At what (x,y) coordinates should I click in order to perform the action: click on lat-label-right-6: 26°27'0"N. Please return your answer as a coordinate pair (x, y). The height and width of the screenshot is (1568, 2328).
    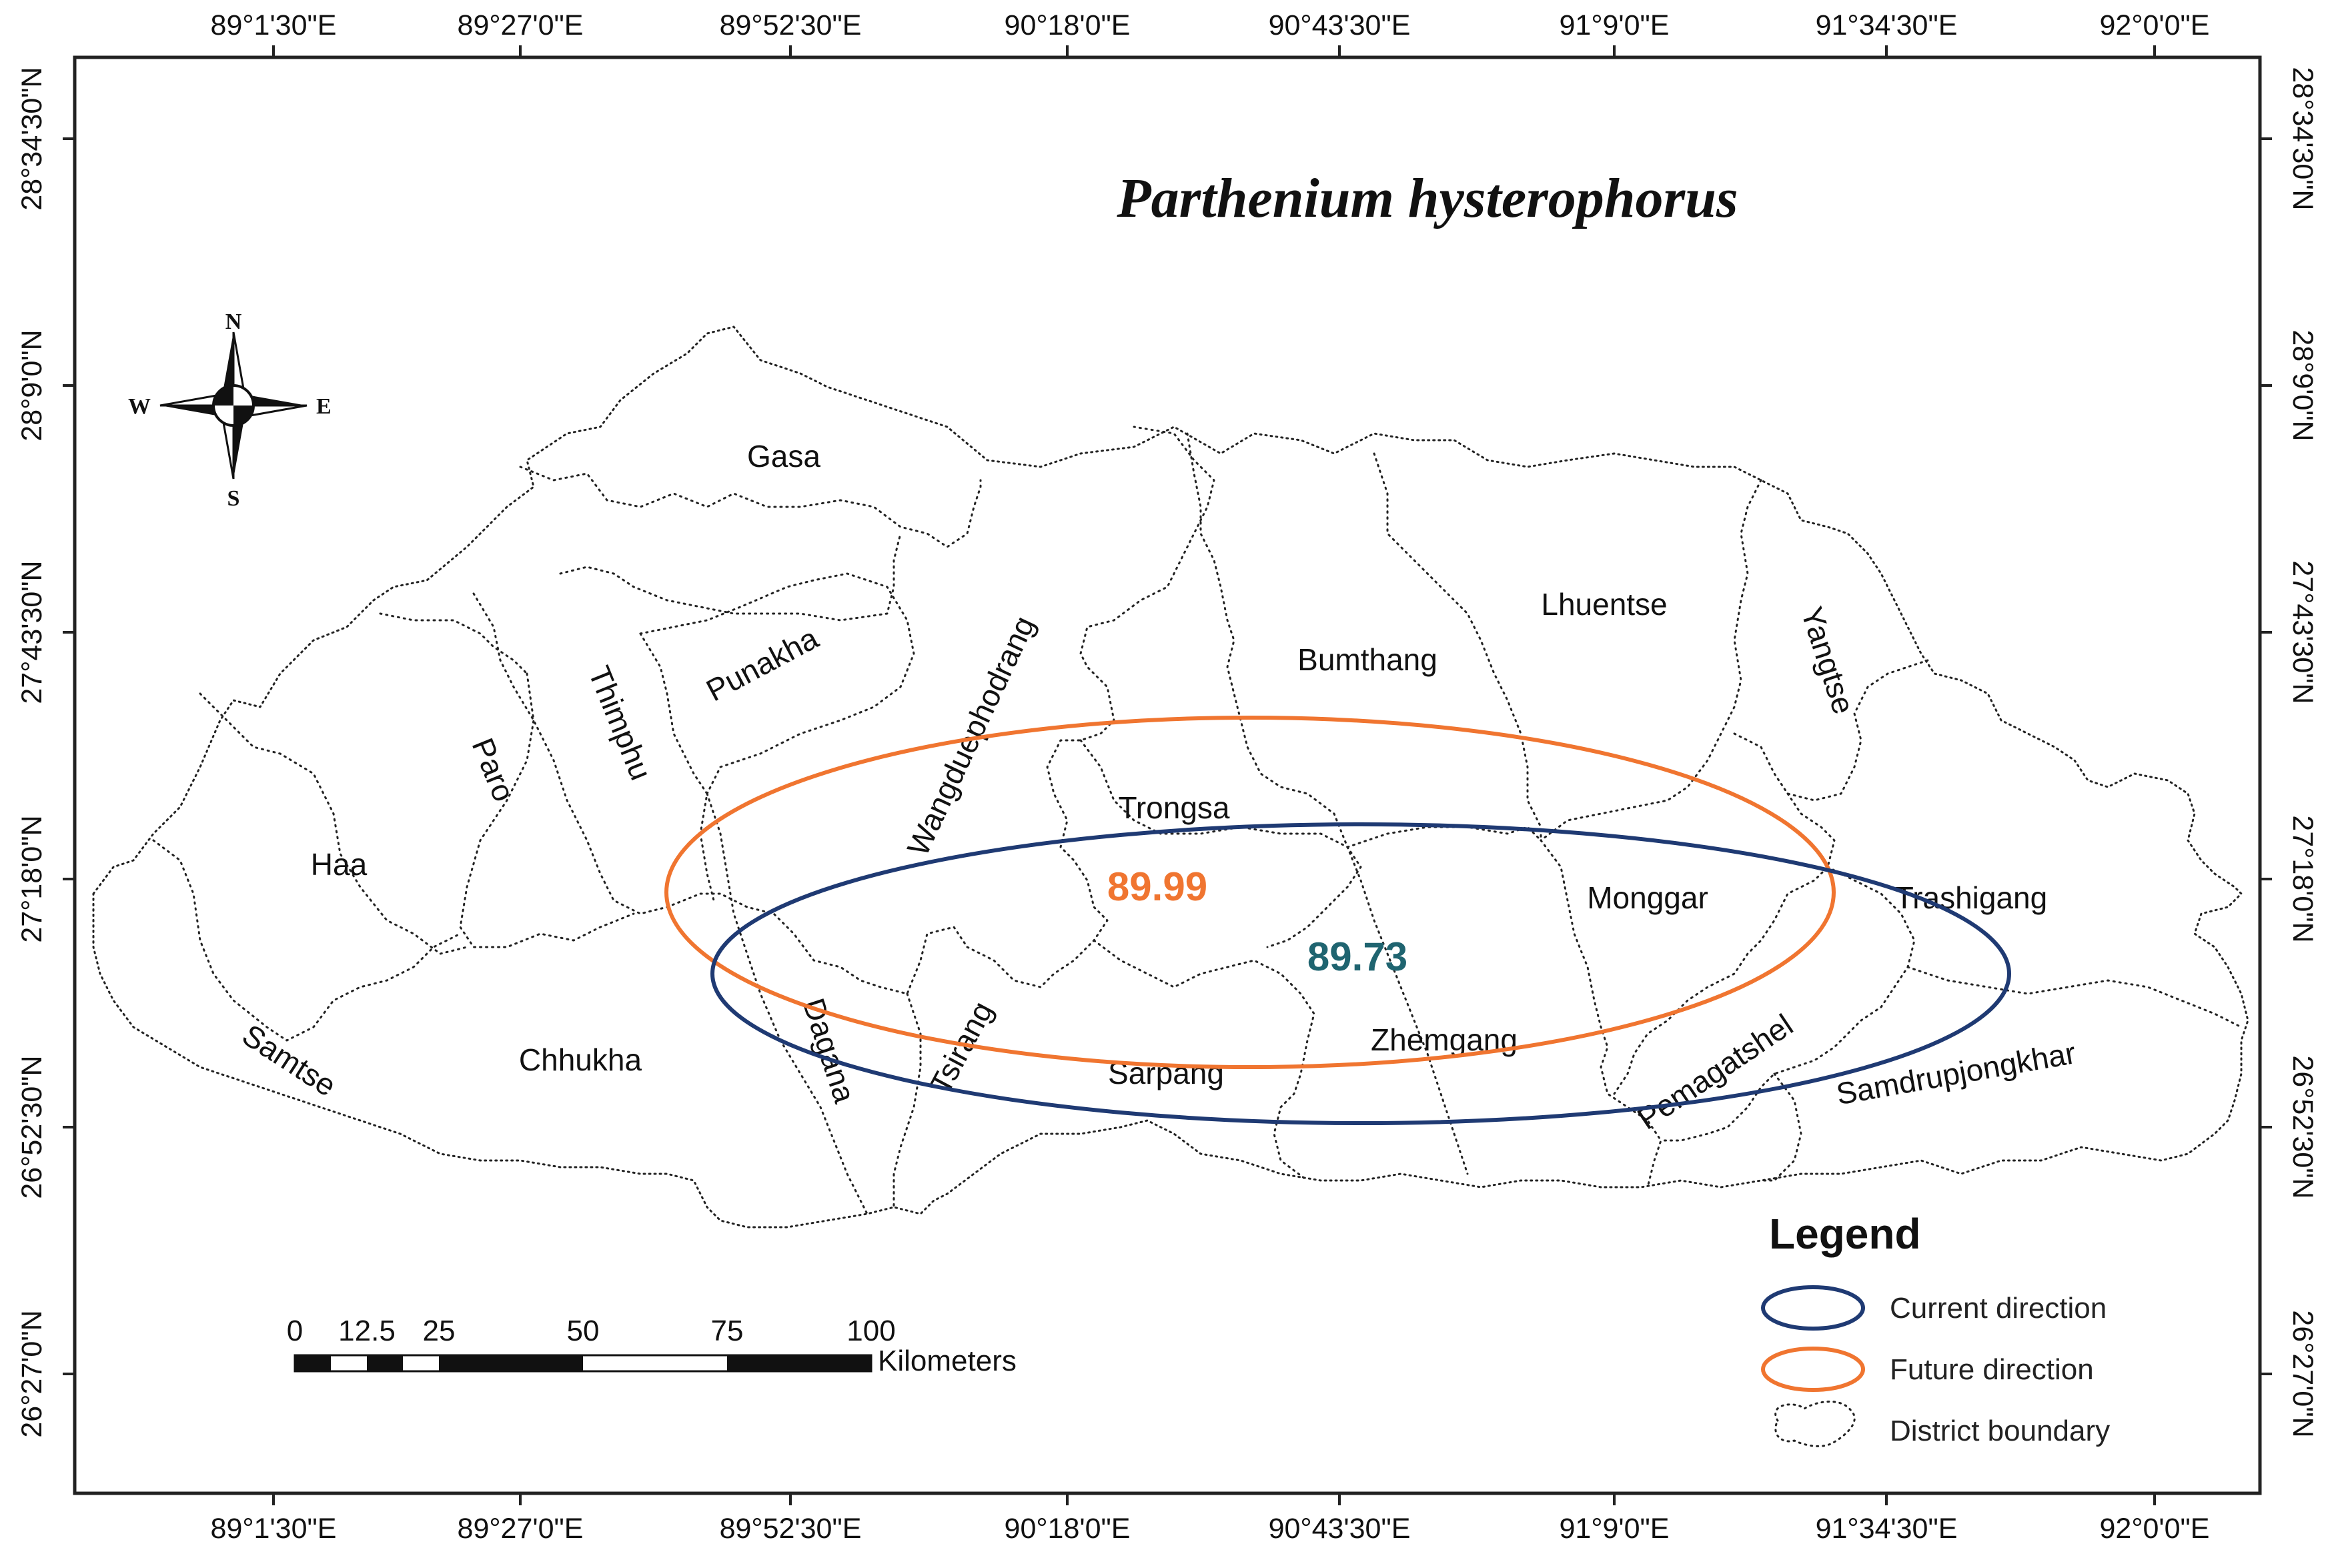
    Looking at the image, I should click on (2303, 1373).